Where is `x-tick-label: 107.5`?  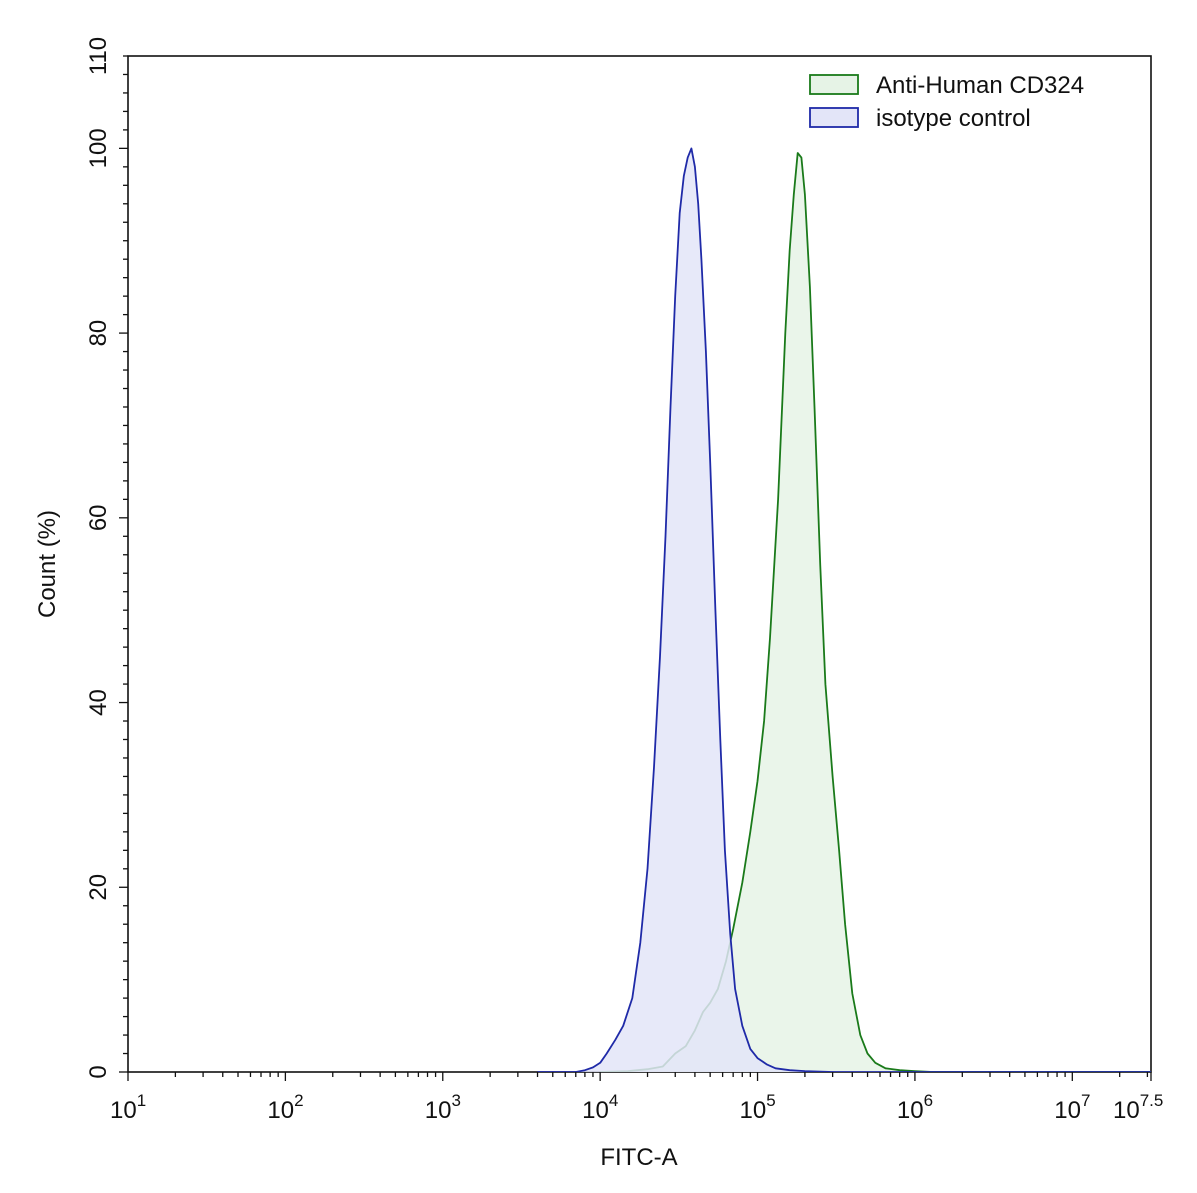 x-tick-label: 107.5 is located at coordinates (1138, 1107).